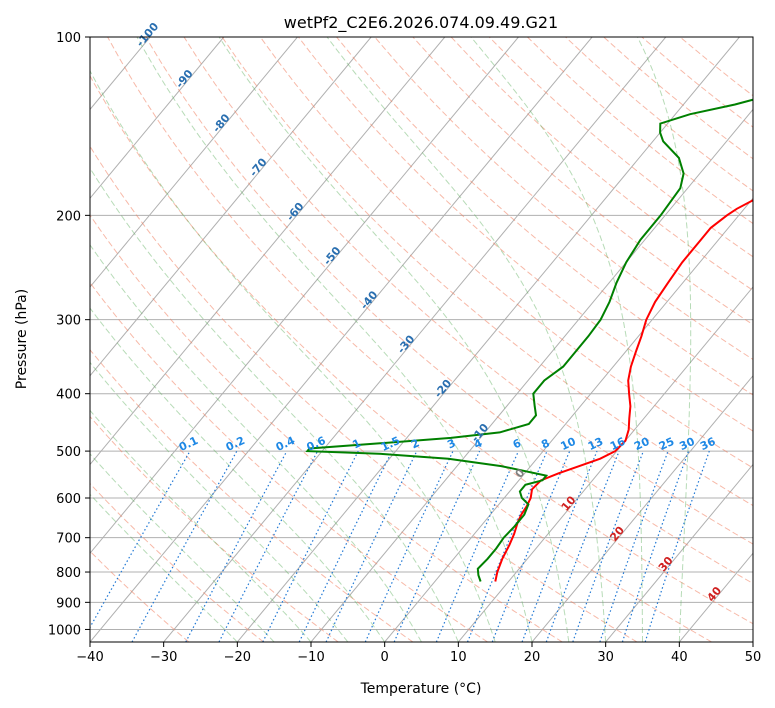 This screenshot has width=775, height=708. I want to click on x-tick-label: −20, so click(237, 657).